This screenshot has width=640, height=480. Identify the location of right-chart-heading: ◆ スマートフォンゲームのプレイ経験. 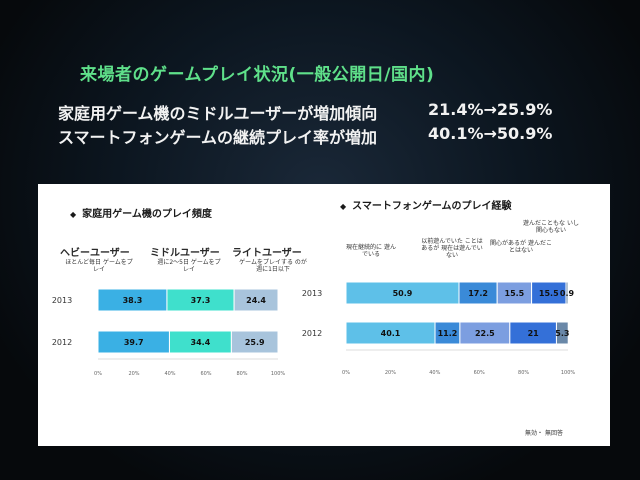
(426, 204).